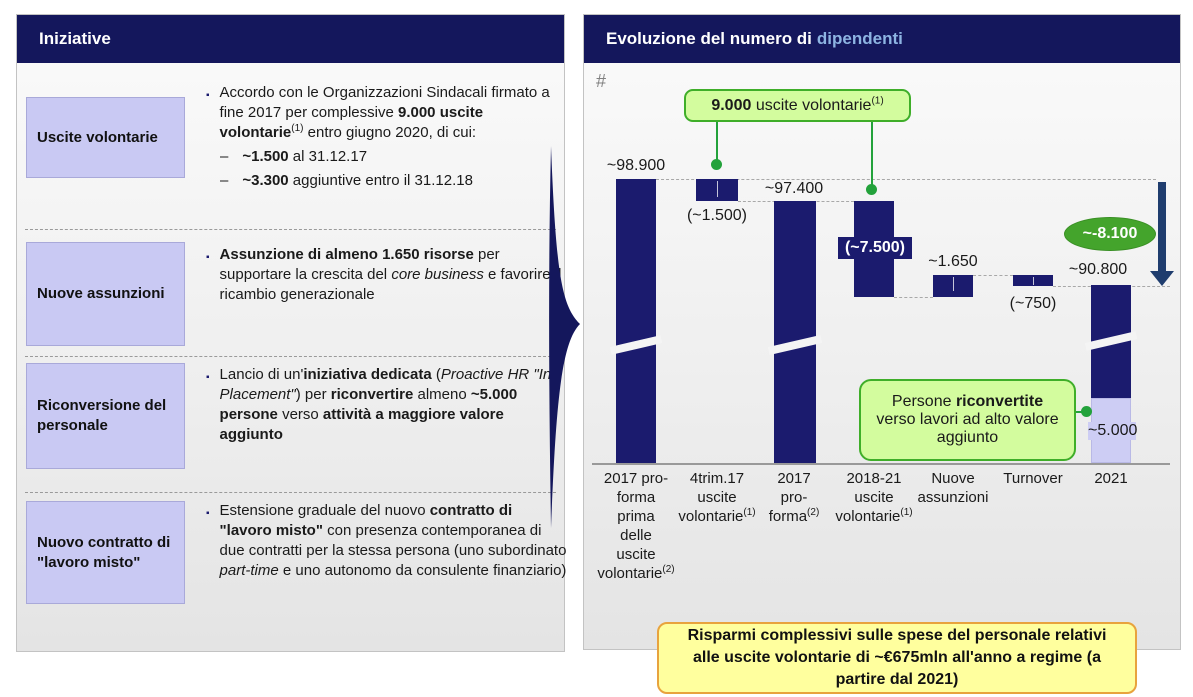 The width and height of the screenshot is (1193, 697). Describe the element at coordinates (1113, 431) in the screenshot. I see `value-label-5000: ~5.000` at that location.